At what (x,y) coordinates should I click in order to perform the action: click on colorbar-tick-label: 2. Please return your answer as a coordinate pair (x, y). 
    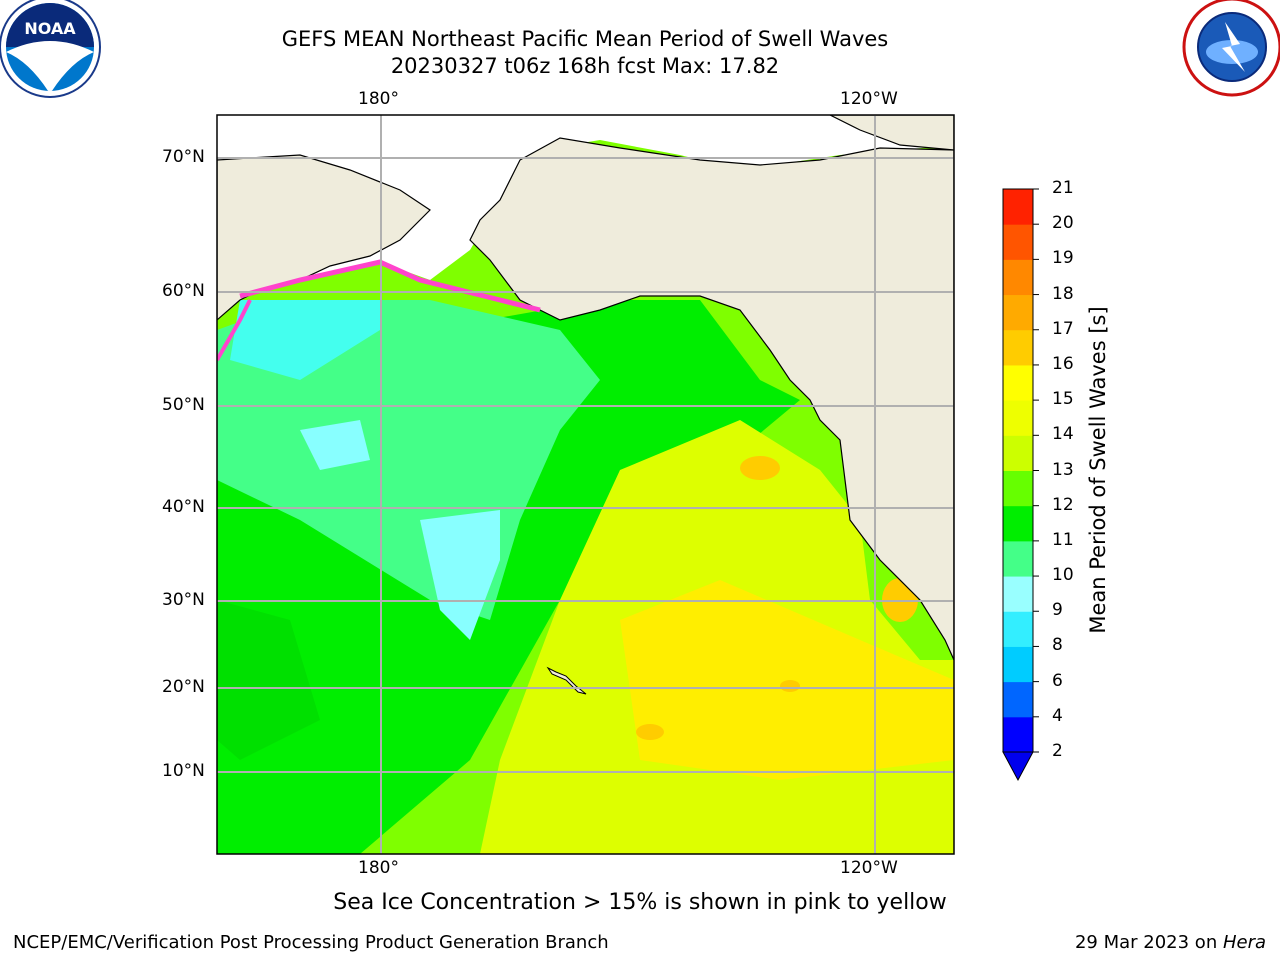
    Looking at the image, I should click on (1057, 751).